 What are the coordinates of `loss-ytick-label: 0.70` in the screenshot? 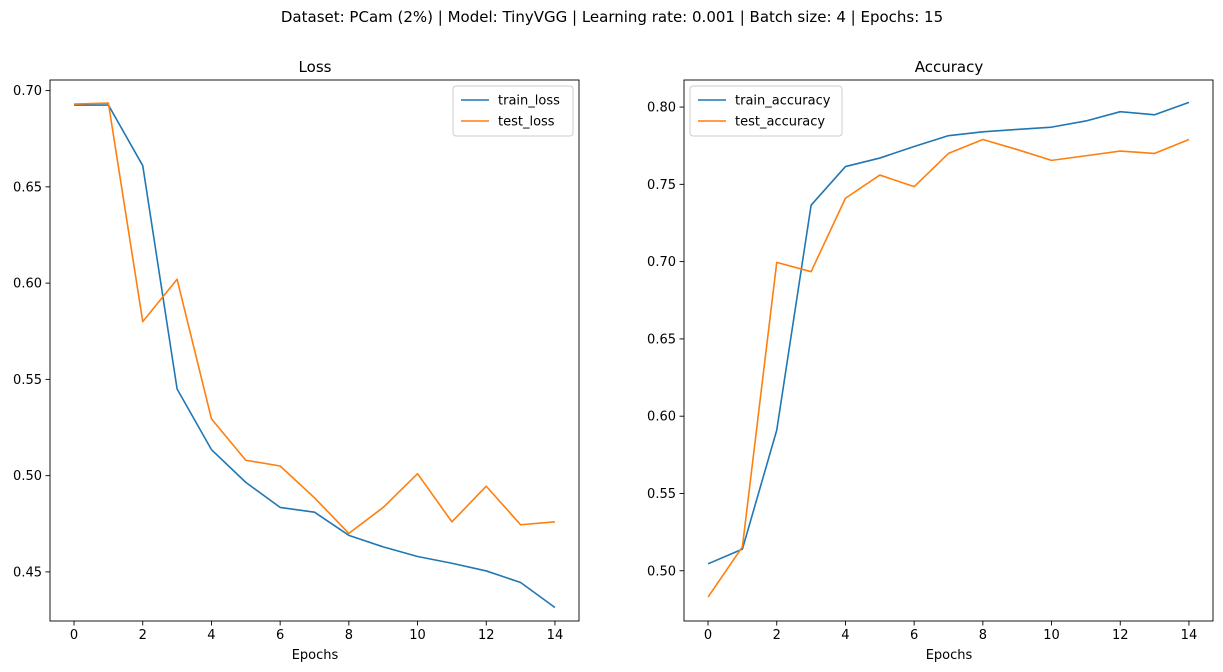 It's located at (27, 91).